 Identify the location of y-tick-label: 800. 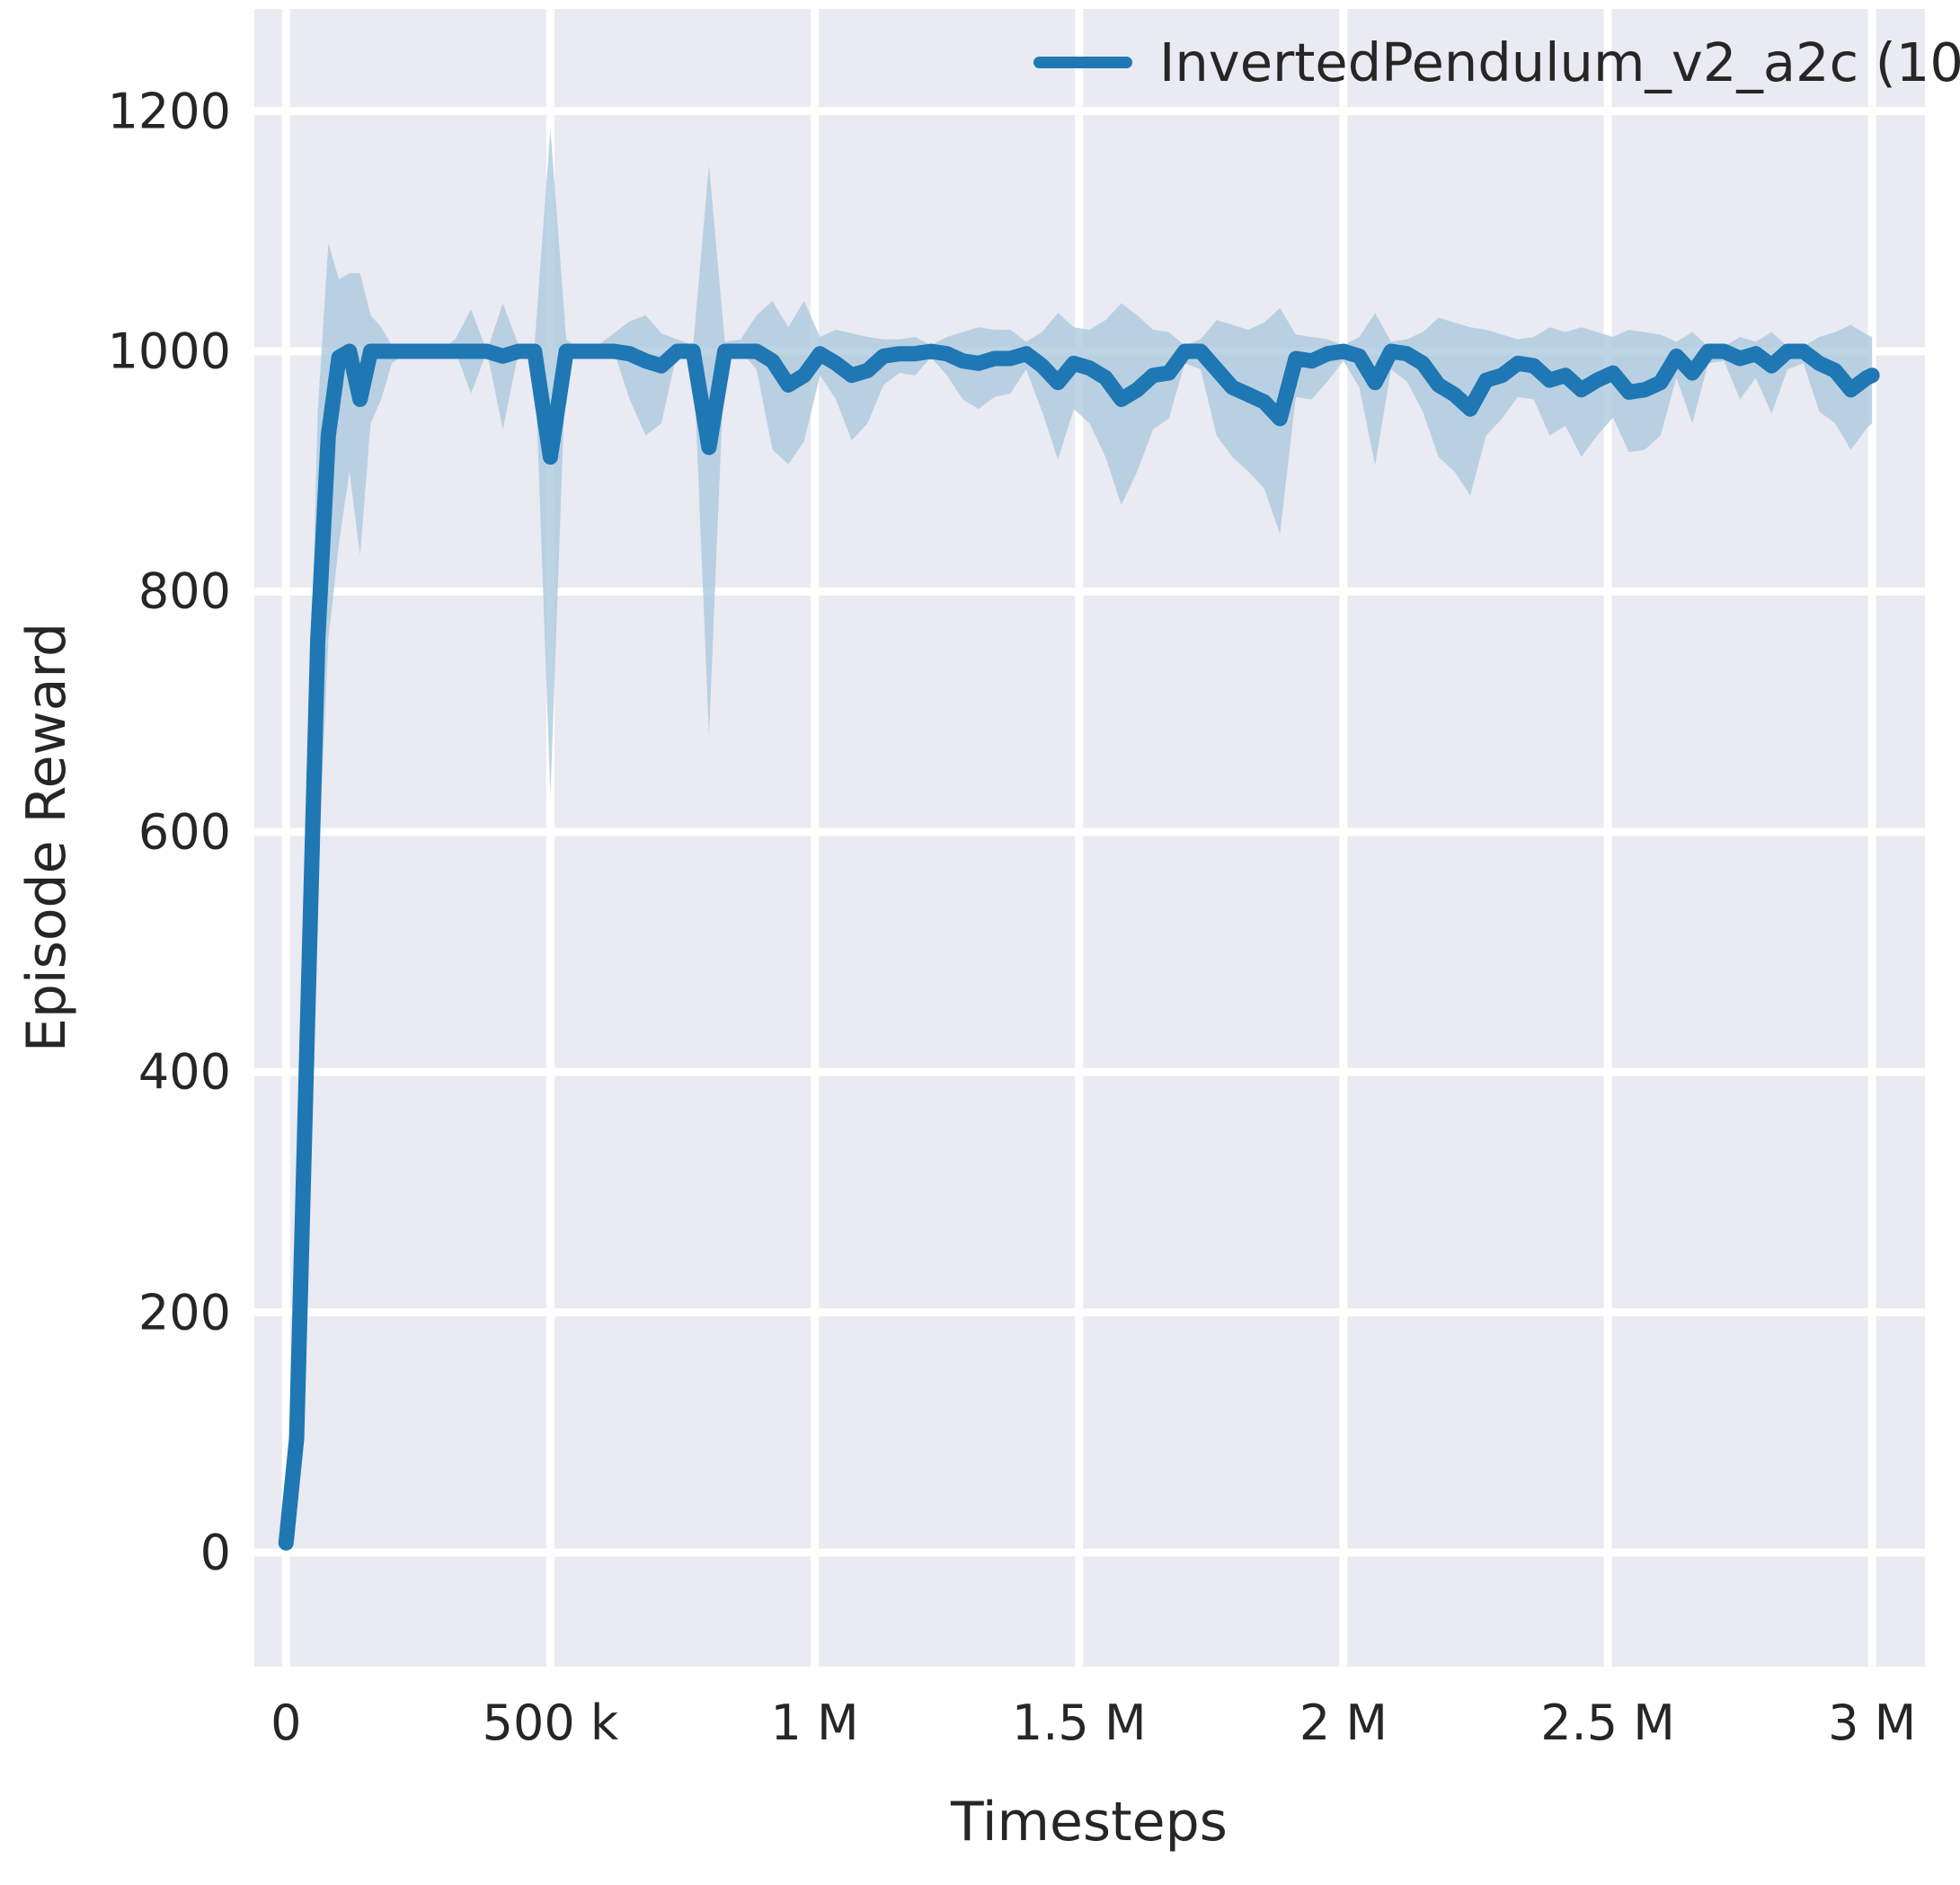
(184, 591).